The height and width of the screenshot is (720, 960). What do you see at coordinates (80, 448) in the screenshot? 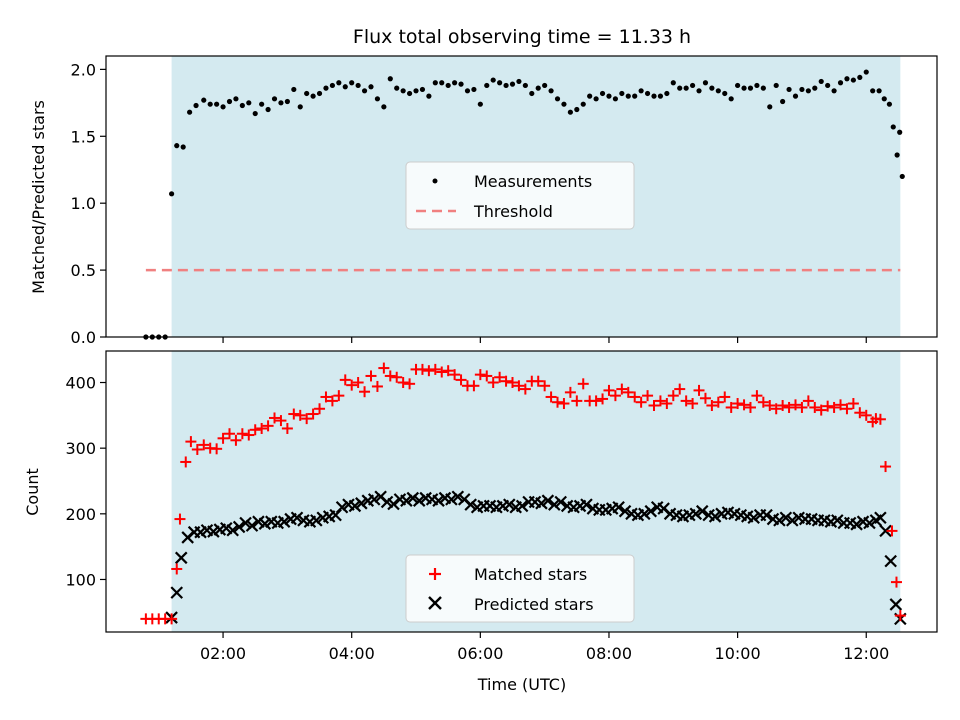
I see `y-tick-label: 300` at bounding box center [80, 448].